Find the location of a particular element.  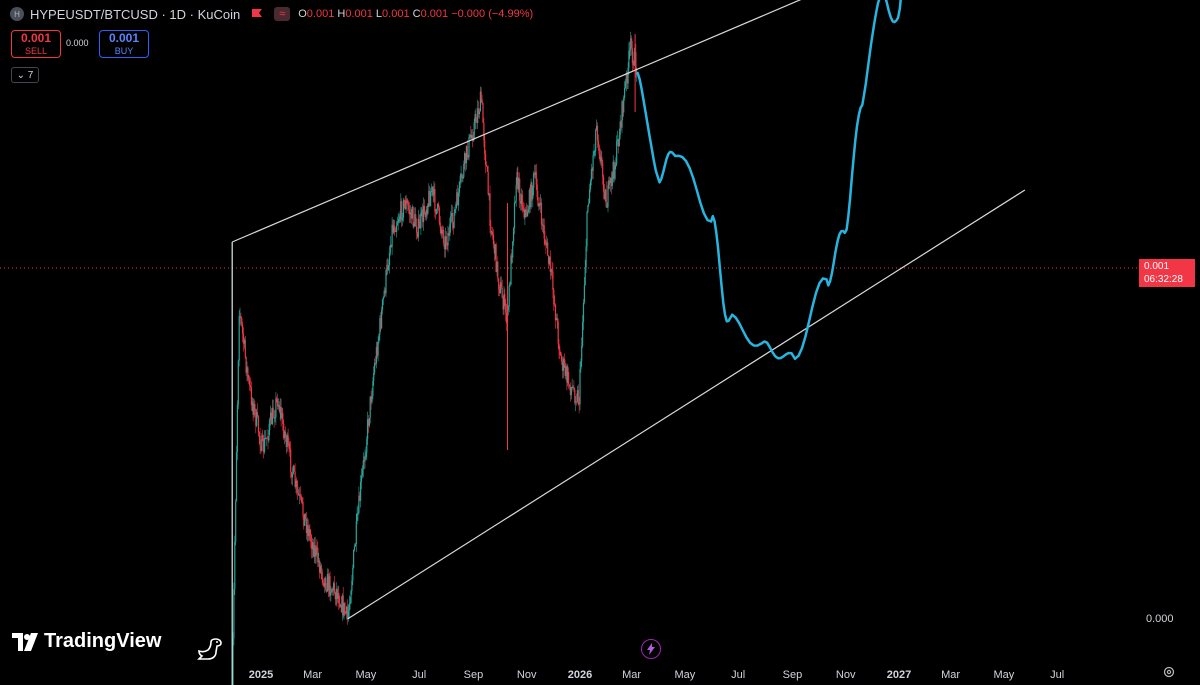

sell-button: 0.001 SELL is located at coordinates (36, 44).